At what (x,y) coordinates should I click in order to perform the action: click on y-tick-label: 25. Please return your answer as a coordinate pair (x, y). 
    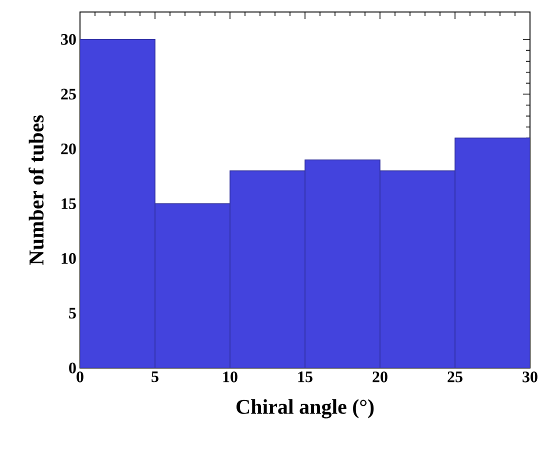
    Looking at the image, I should click on (68, 94).